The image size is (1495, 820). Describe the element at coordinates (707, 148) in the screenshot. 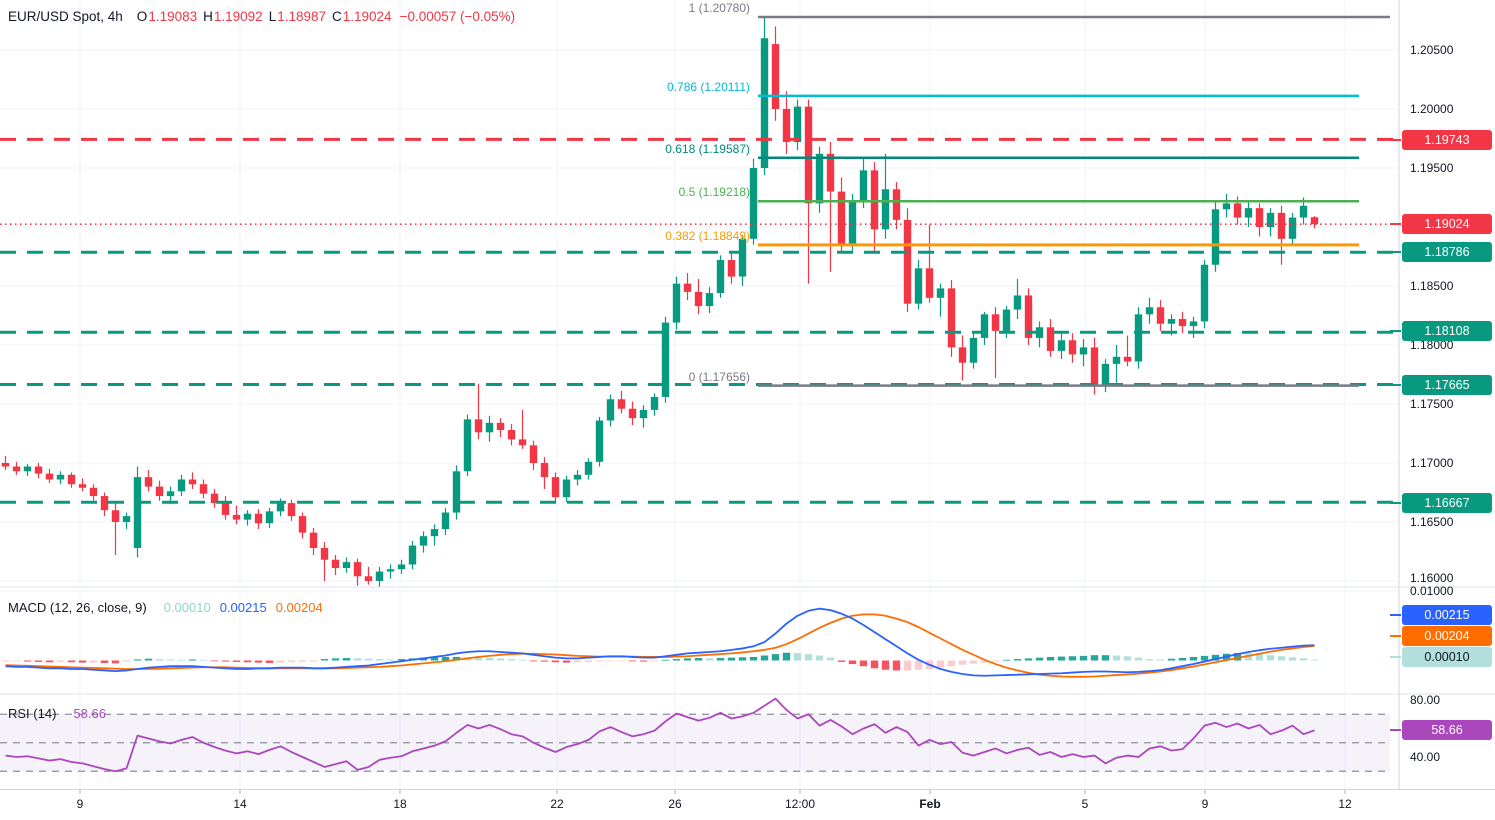

I see `fib-level-label: 0.618 (1.19587)` at that location.